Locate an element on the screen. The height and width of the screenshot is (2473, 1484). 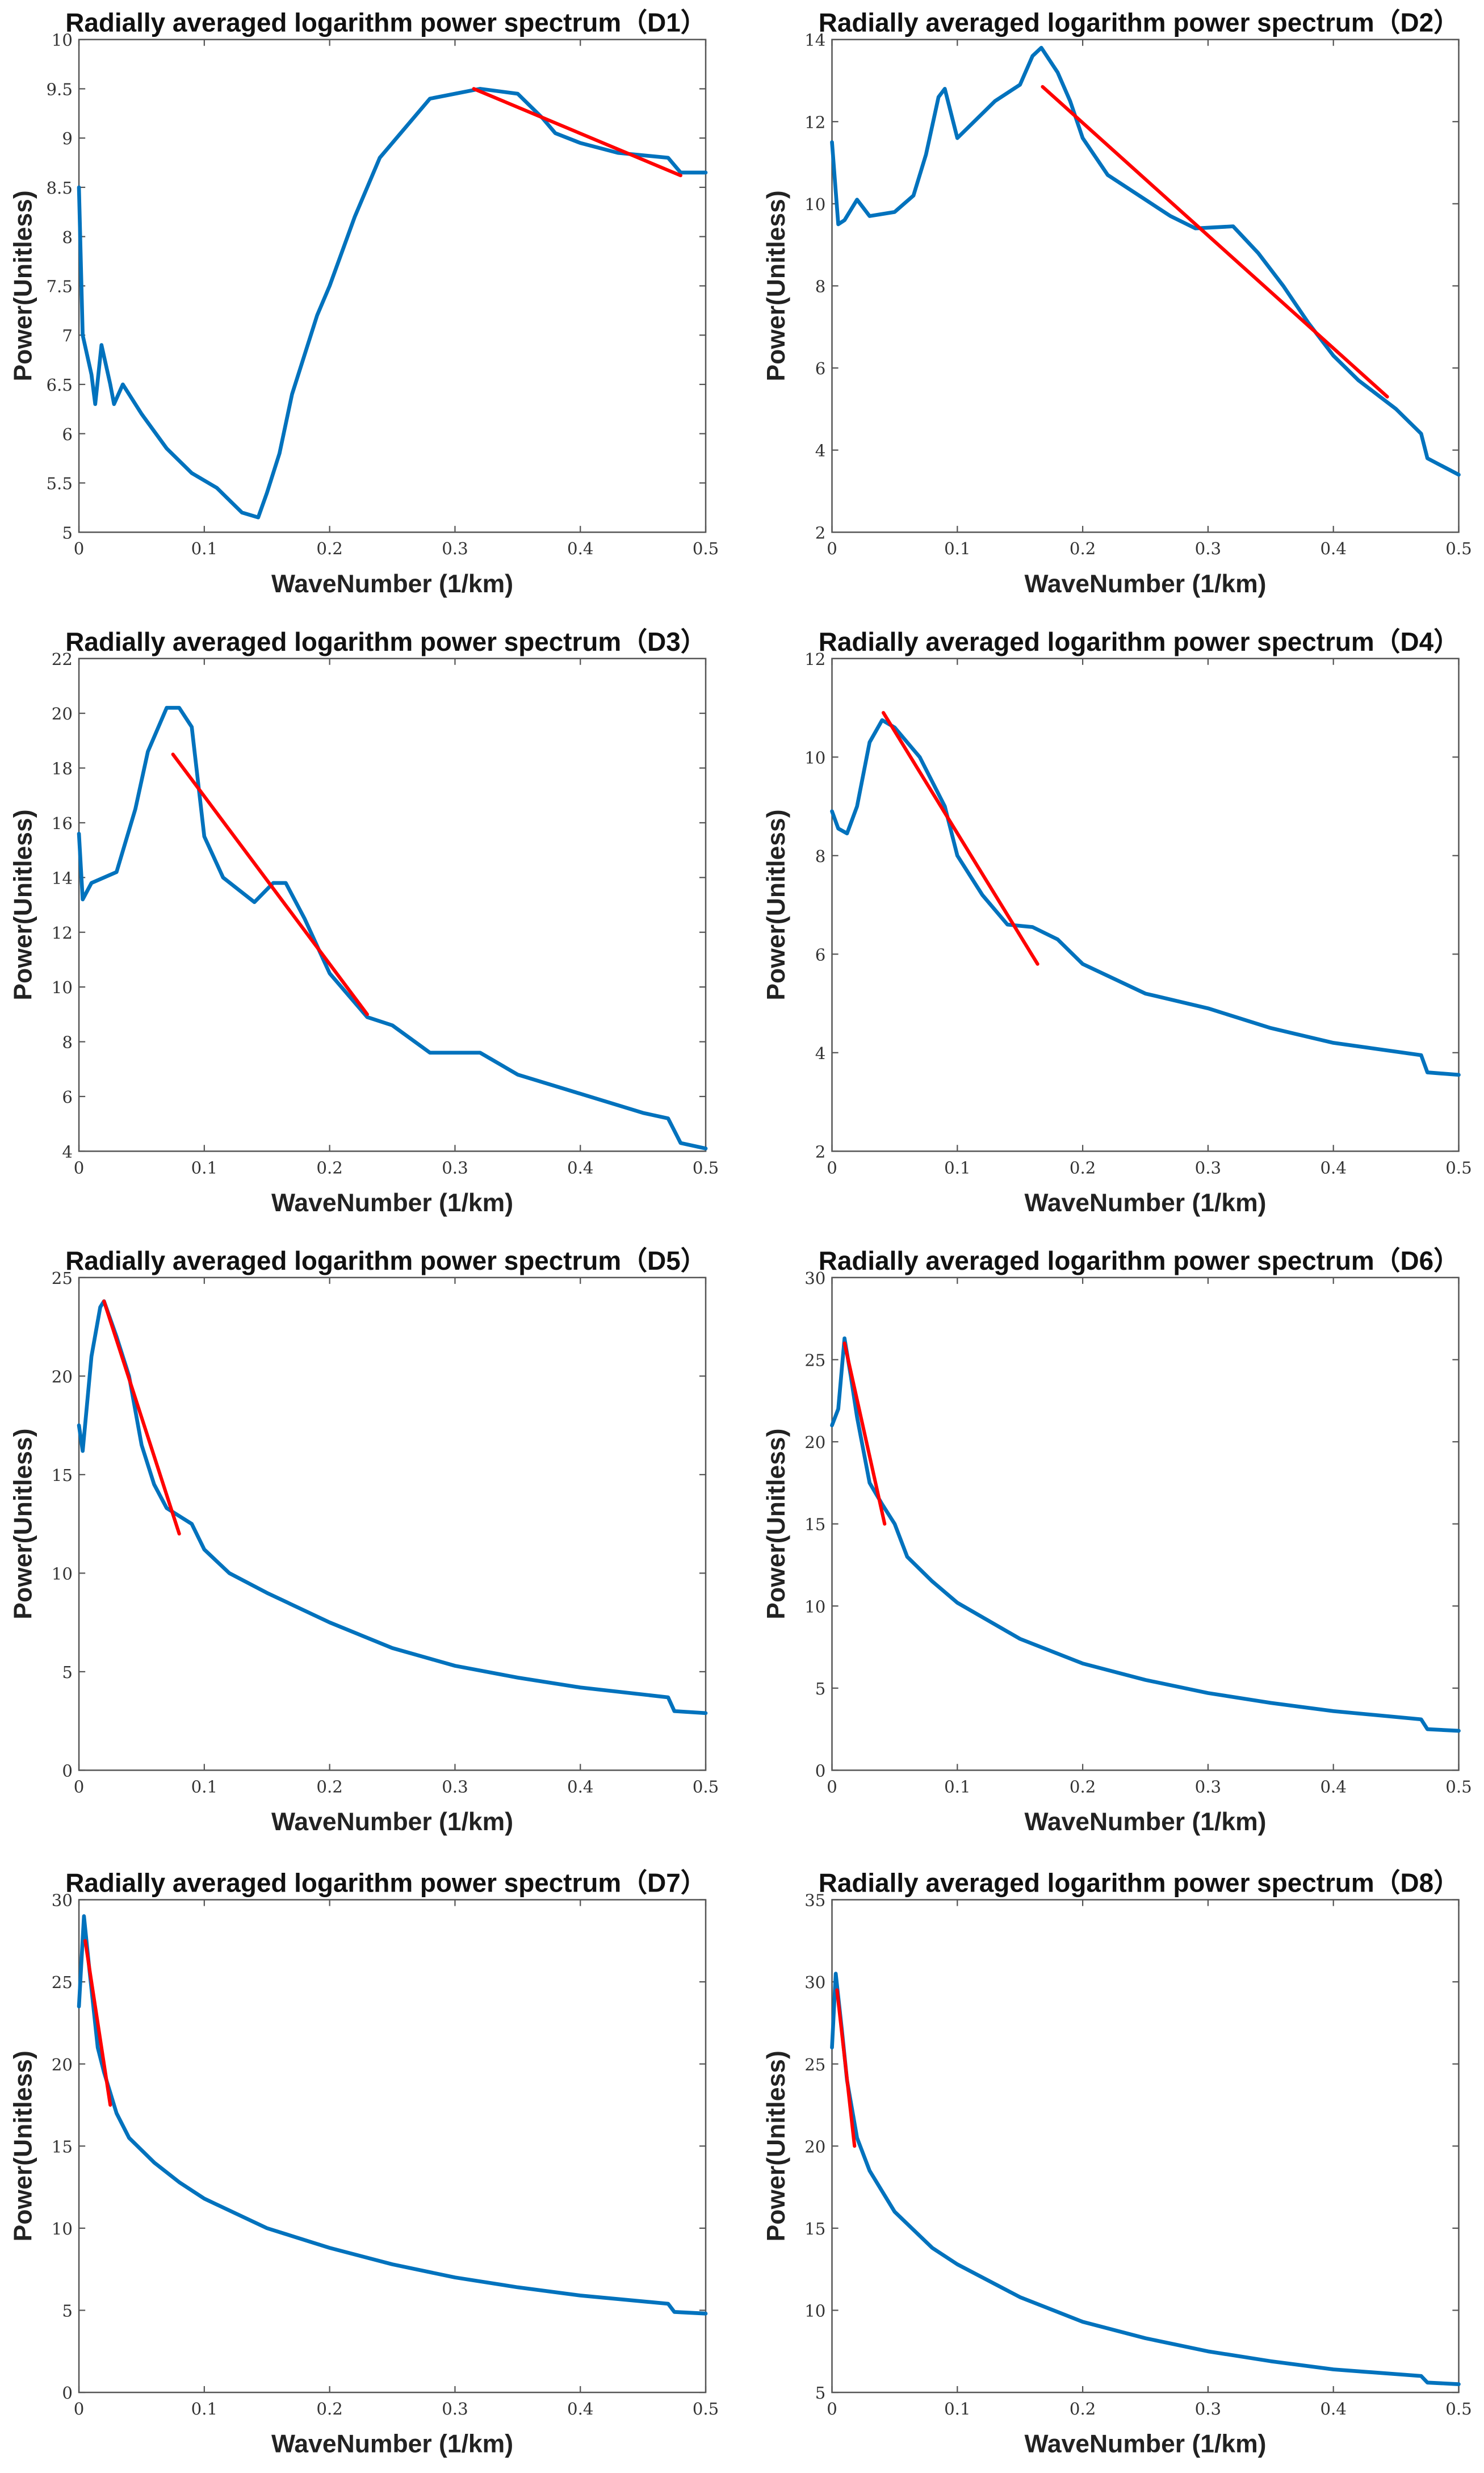
y-tick-label: 9.5 is located at coordinates (59, 90).